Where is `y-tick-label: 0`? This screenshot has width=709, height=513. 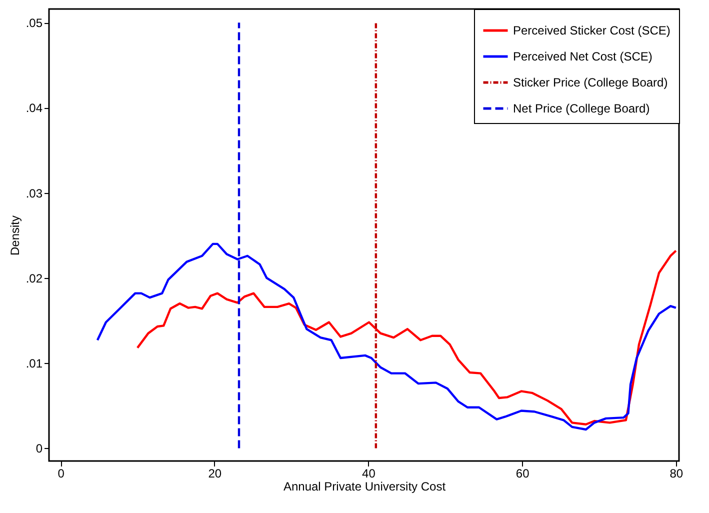
y-tick-label: 0 is located at coordinates (39, 449).